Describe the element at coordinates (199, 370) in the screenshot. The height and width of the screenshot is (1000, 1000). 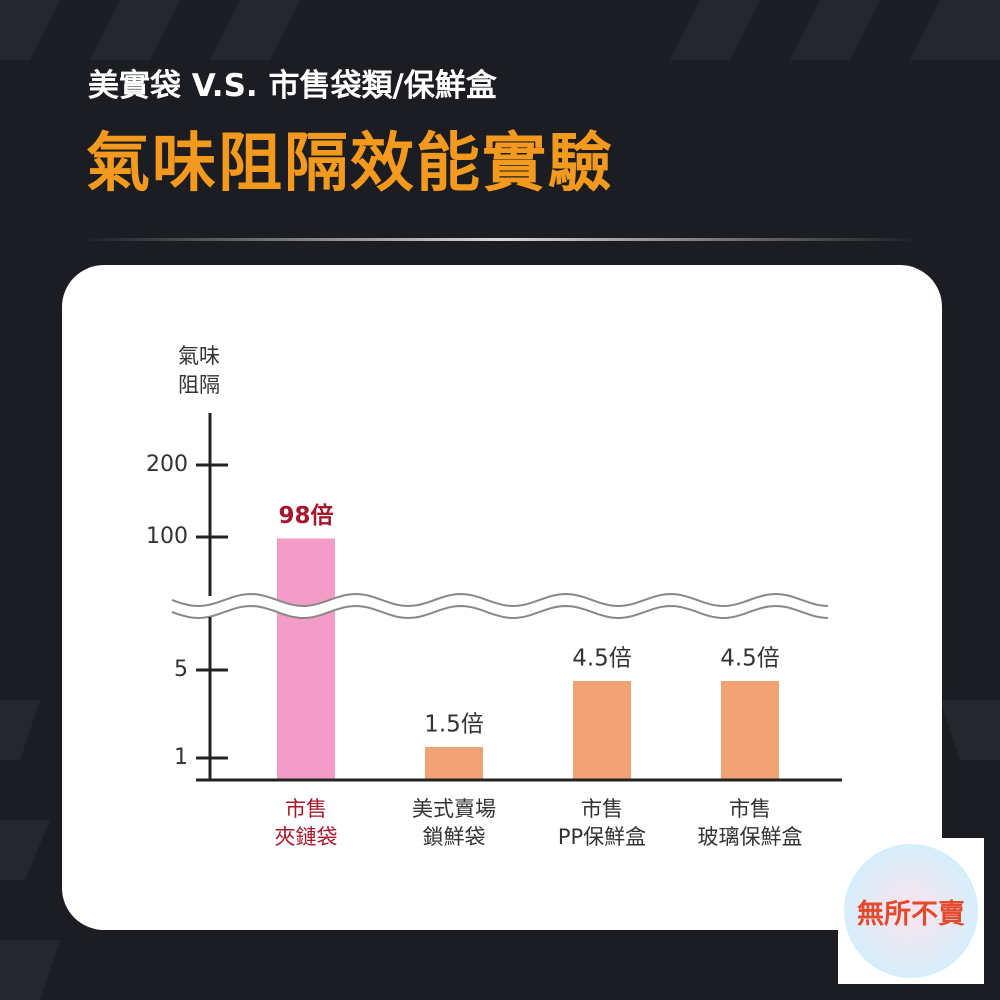
I see `y-axis-label: 氣味 阻隔` at that location.